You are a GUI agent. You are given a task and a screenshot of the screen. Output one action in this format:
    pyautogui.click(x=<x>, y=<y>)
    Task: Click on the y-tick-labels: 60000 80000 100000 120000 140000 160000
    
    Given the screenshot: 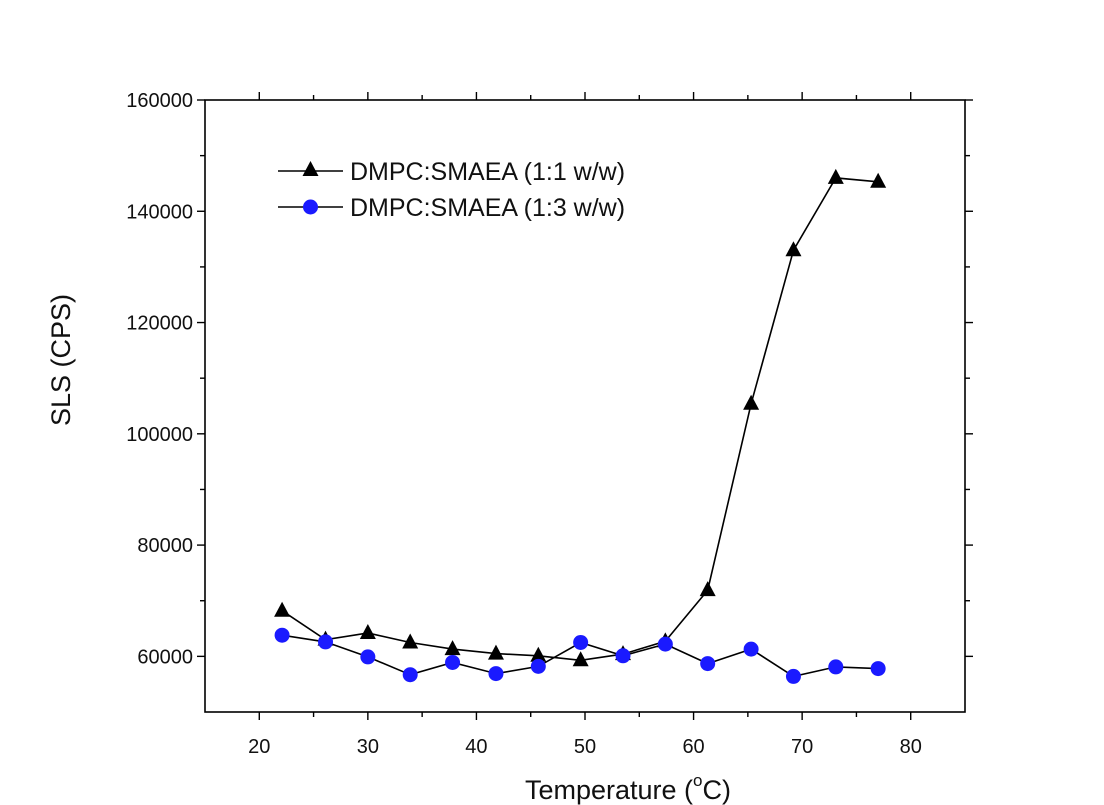 What is the action you would take?
    pyautogui.click(x=159, y=379)
    